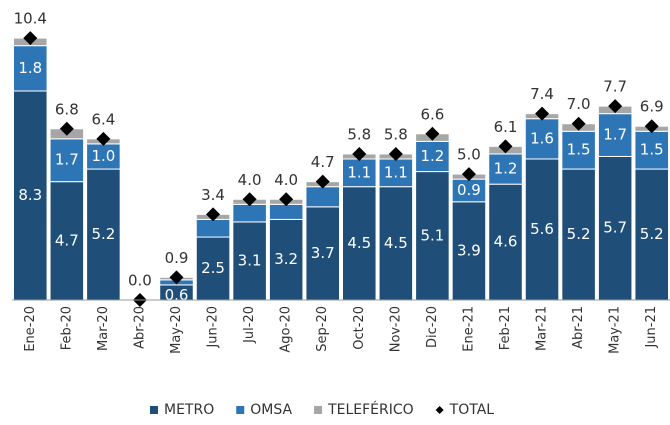  I want to click on segment-label: 1.6, so click(542, 138).